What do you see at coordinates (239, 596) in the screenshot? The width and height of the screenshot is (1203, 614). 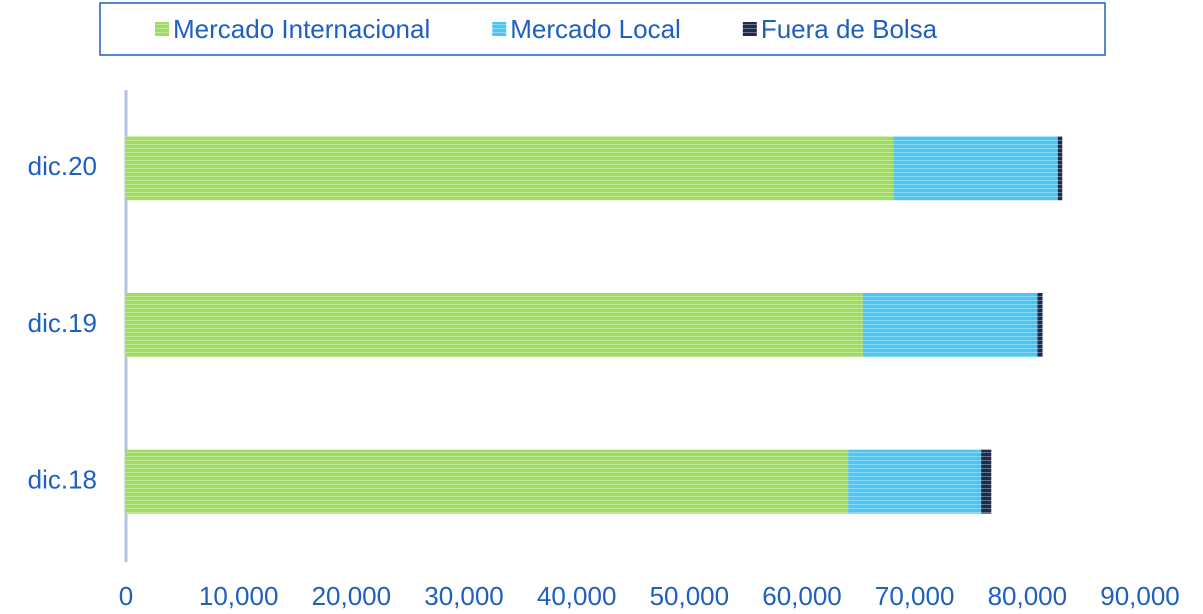 I see `x-tick-label: 10,000` at bounding box center [239, 596].